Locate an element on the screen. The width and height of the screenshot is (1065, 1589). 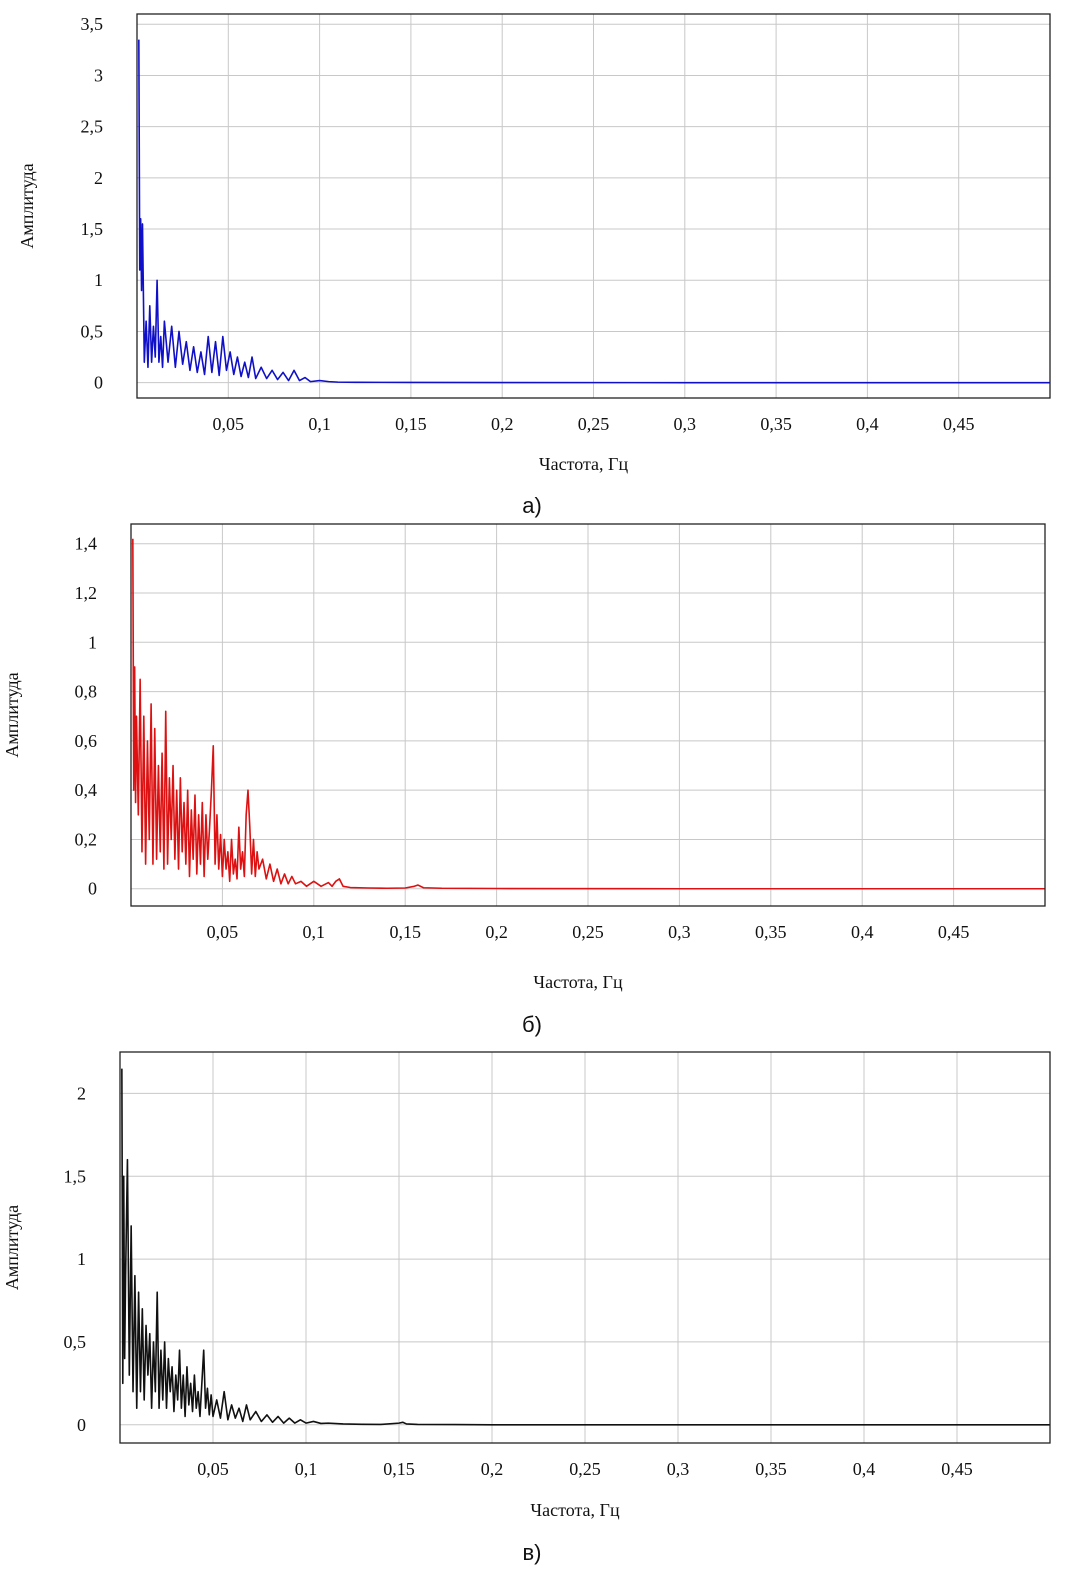
y-tick-label: 1,2 is located at coordinates (86, 593).